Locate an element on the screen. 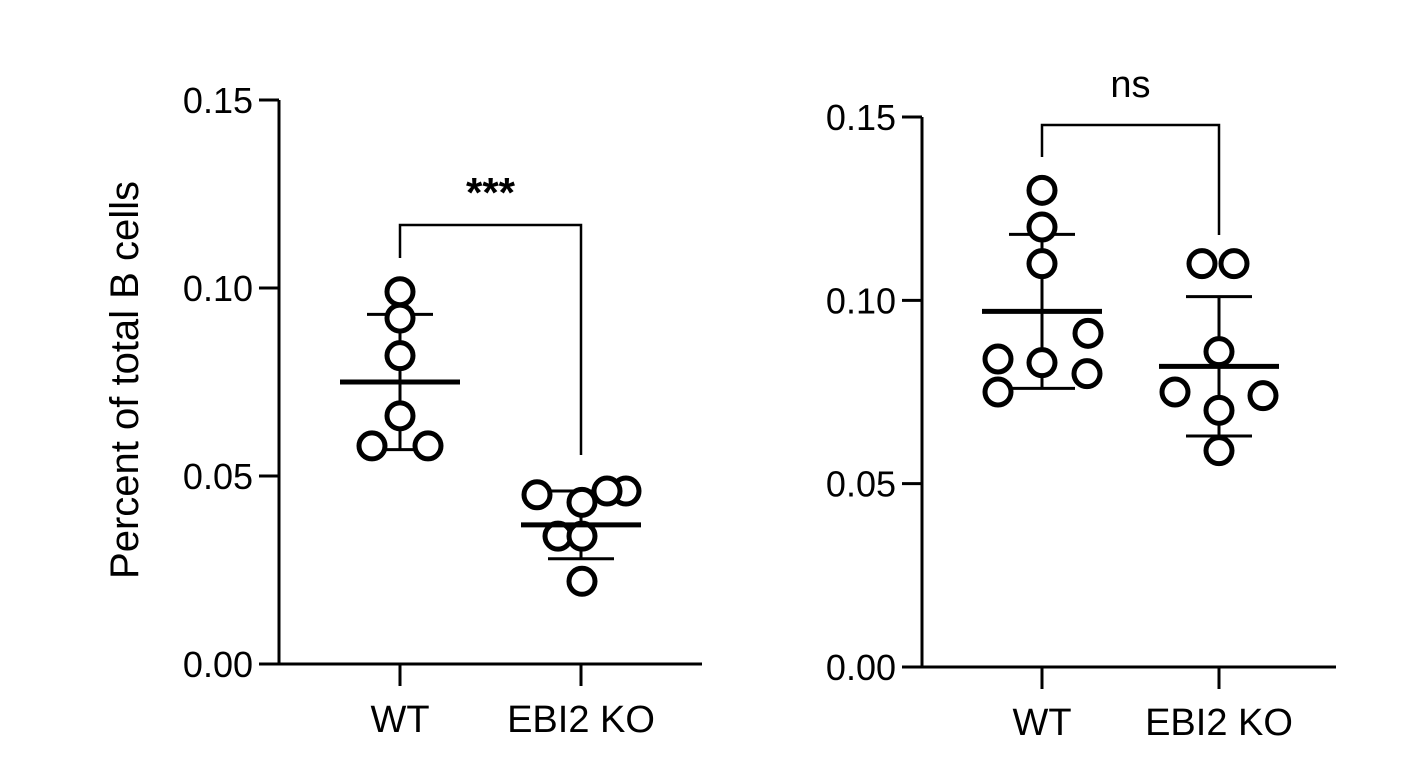  y-axis-label: Percent of total B cells is located at coordinates (125, 380).